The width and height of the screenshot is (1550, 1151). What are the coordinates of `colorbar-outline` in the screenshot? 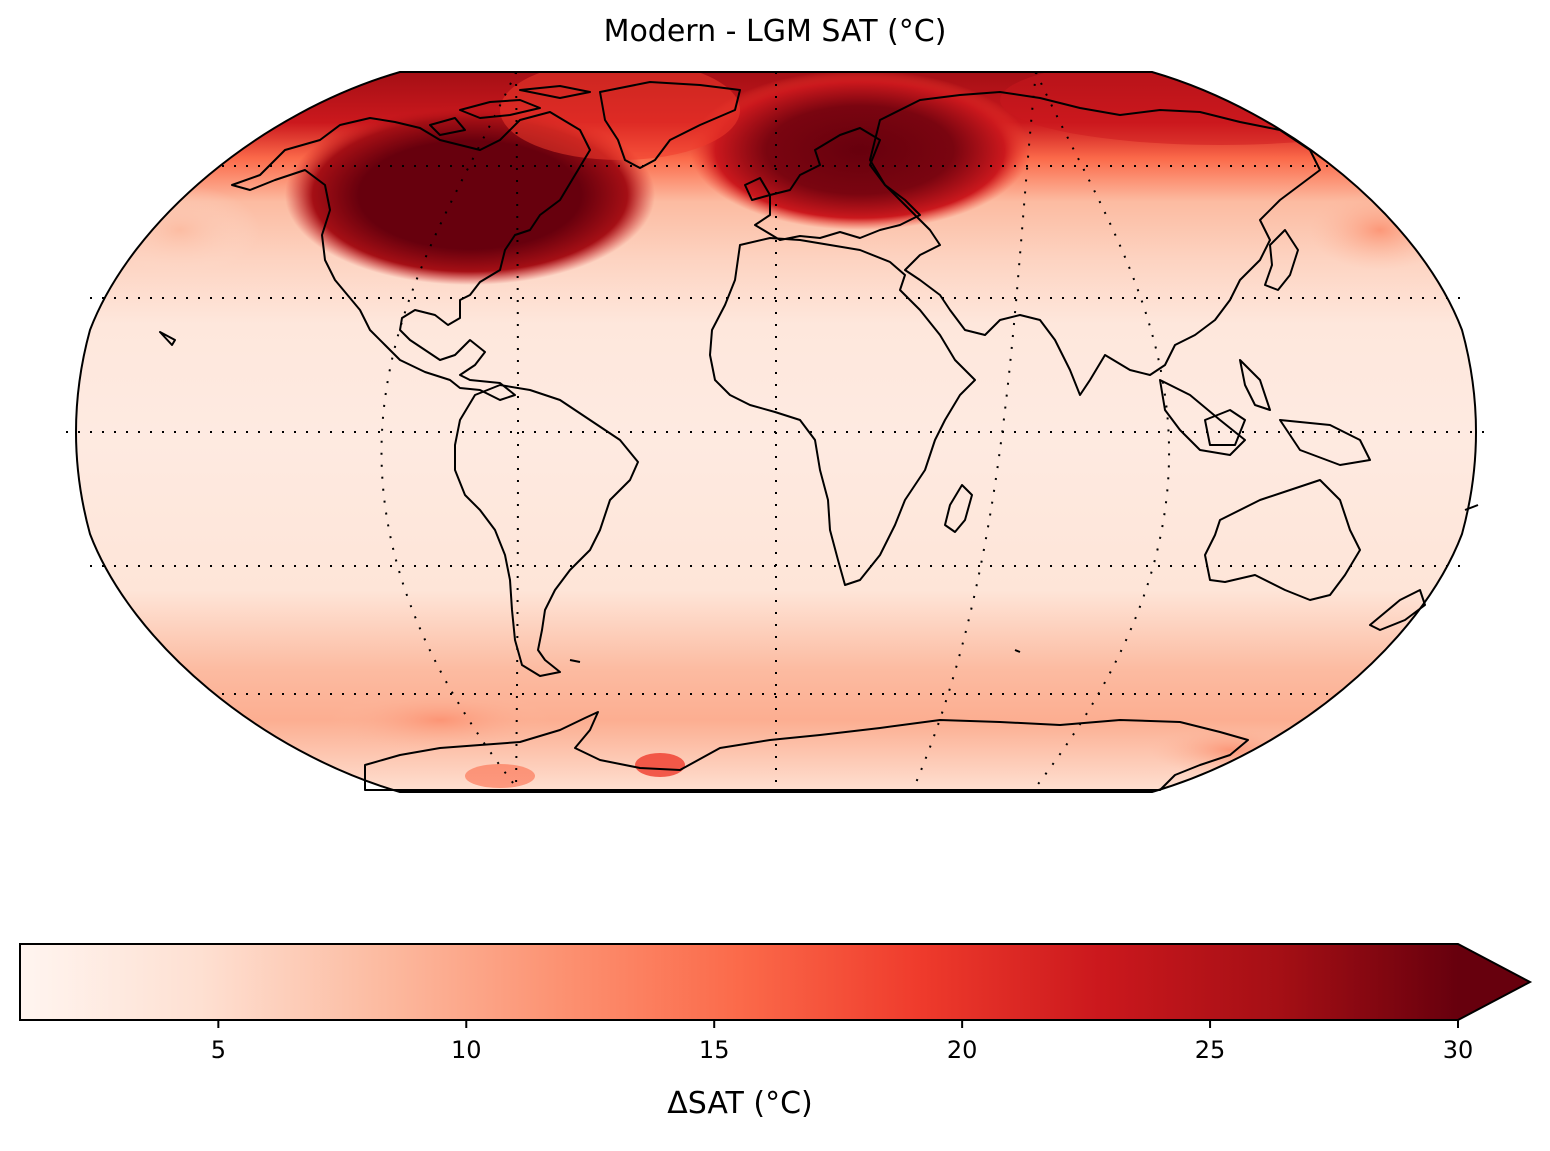 It's located at (776, 982).